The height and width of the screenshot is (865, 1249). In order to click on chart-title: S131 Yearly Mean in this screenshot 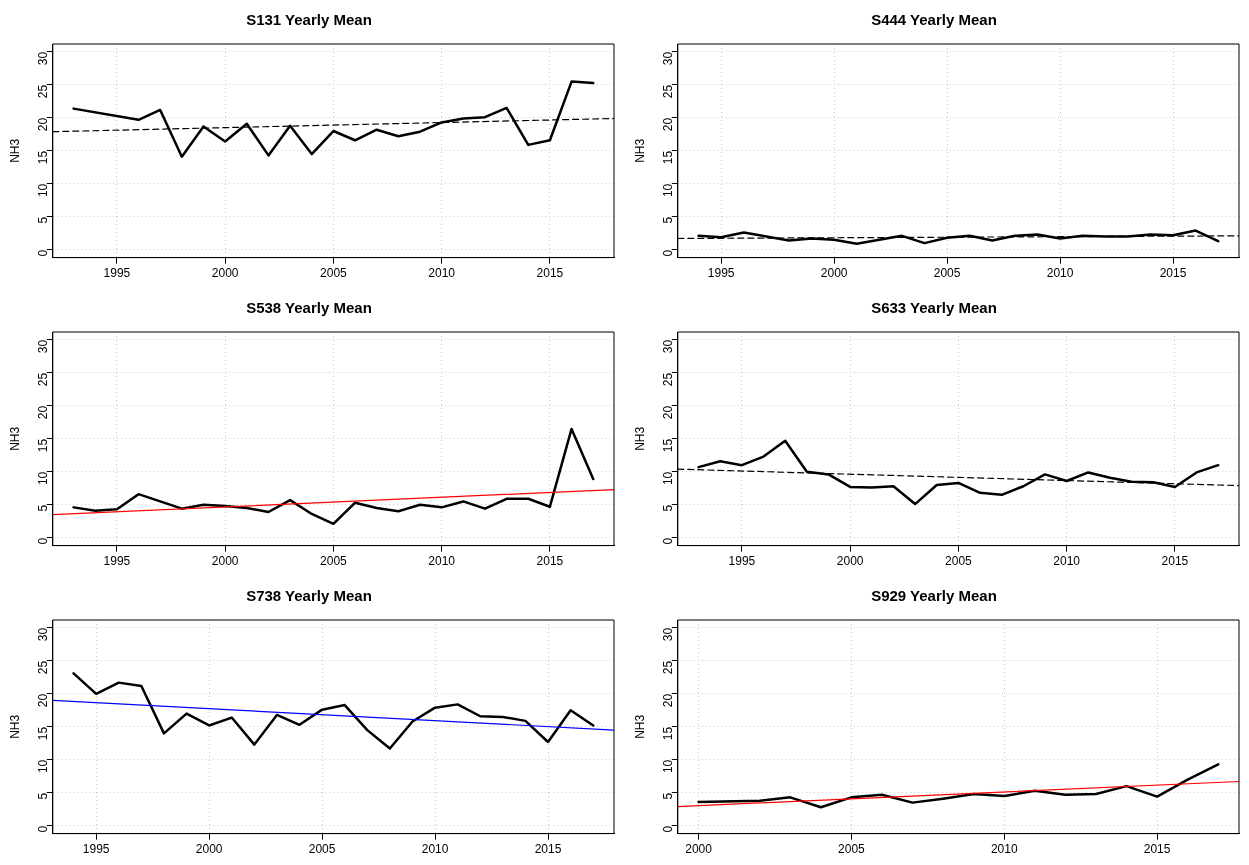, I will do `click(309, 20)`.